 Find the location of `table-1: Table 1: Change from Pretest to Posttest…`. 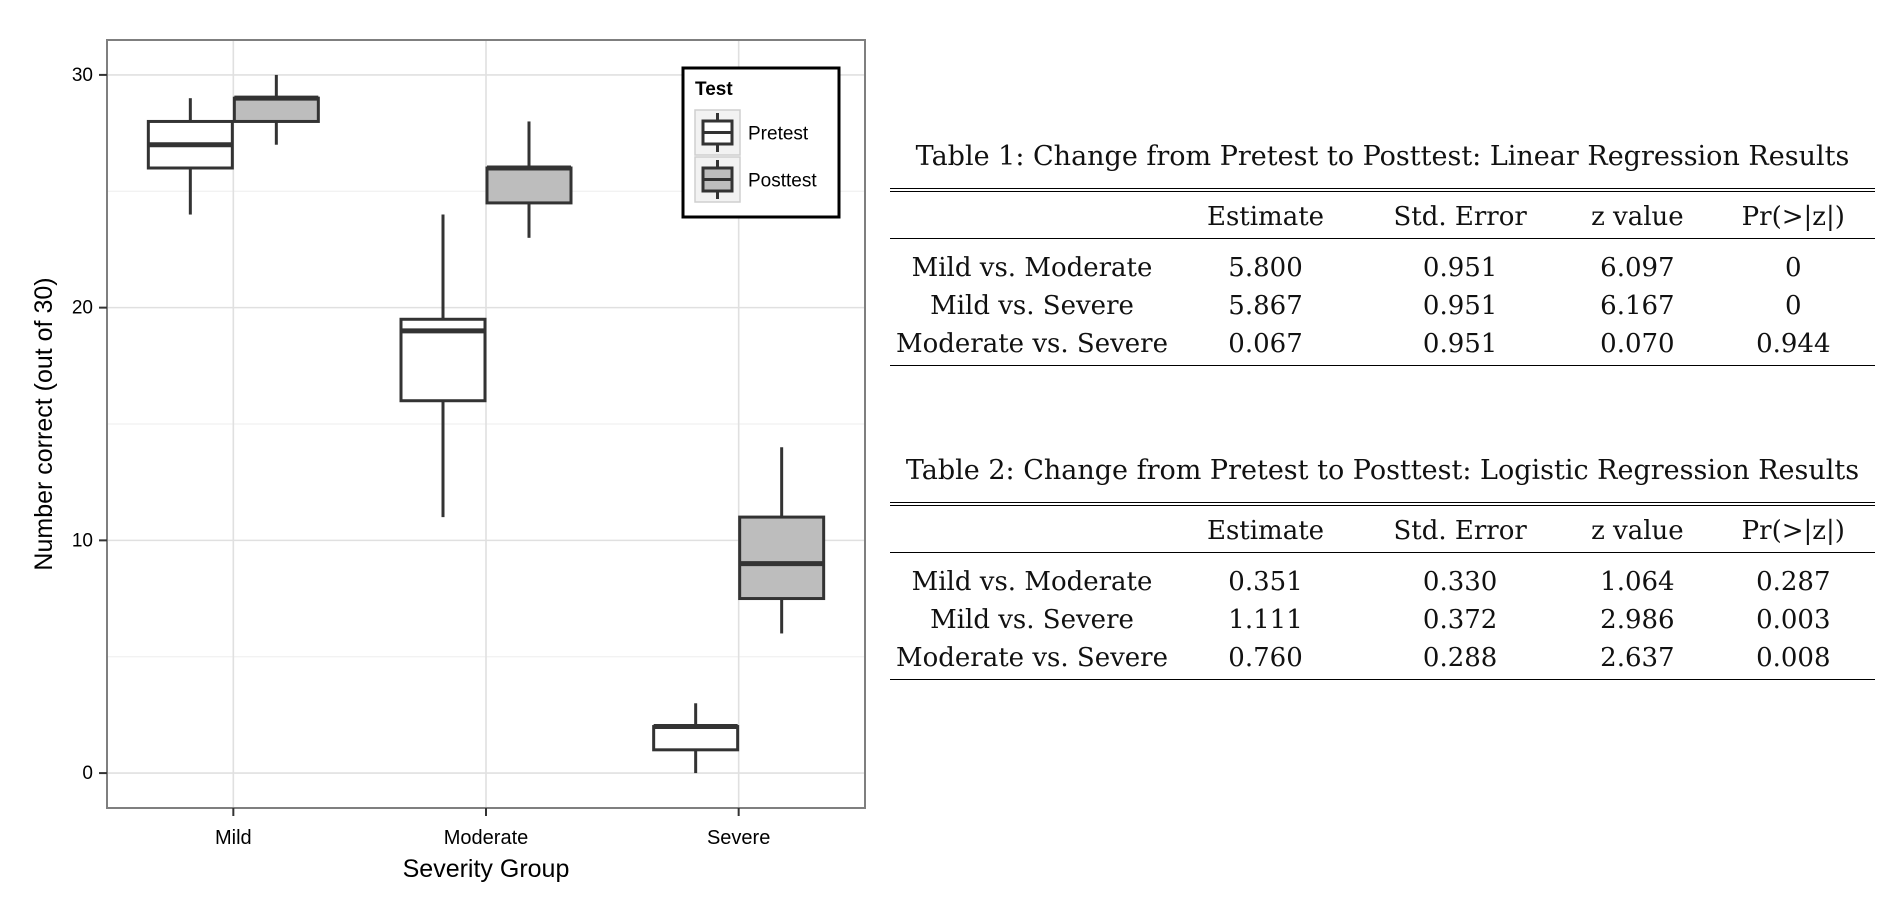

table-1: Table 1: Change from Pretest to Posttest… is located at coordinates (1382, 253).